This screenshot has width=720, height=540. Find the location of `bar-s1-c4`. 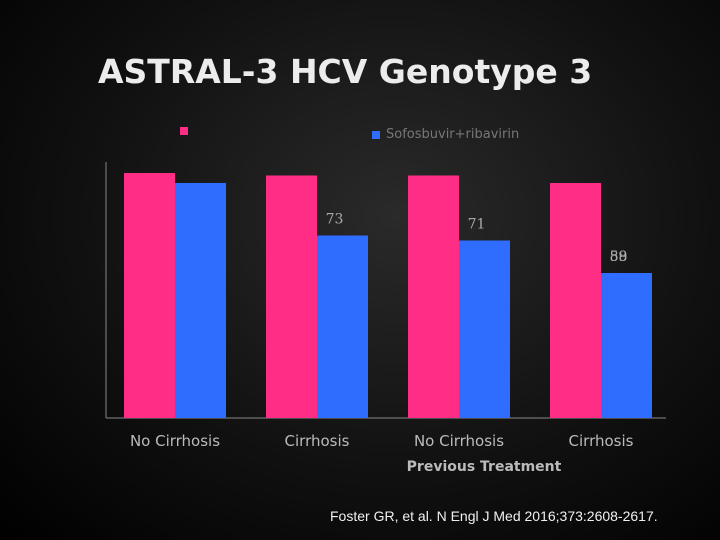

bar-s1-c4 is located at coordinates (575, 300).